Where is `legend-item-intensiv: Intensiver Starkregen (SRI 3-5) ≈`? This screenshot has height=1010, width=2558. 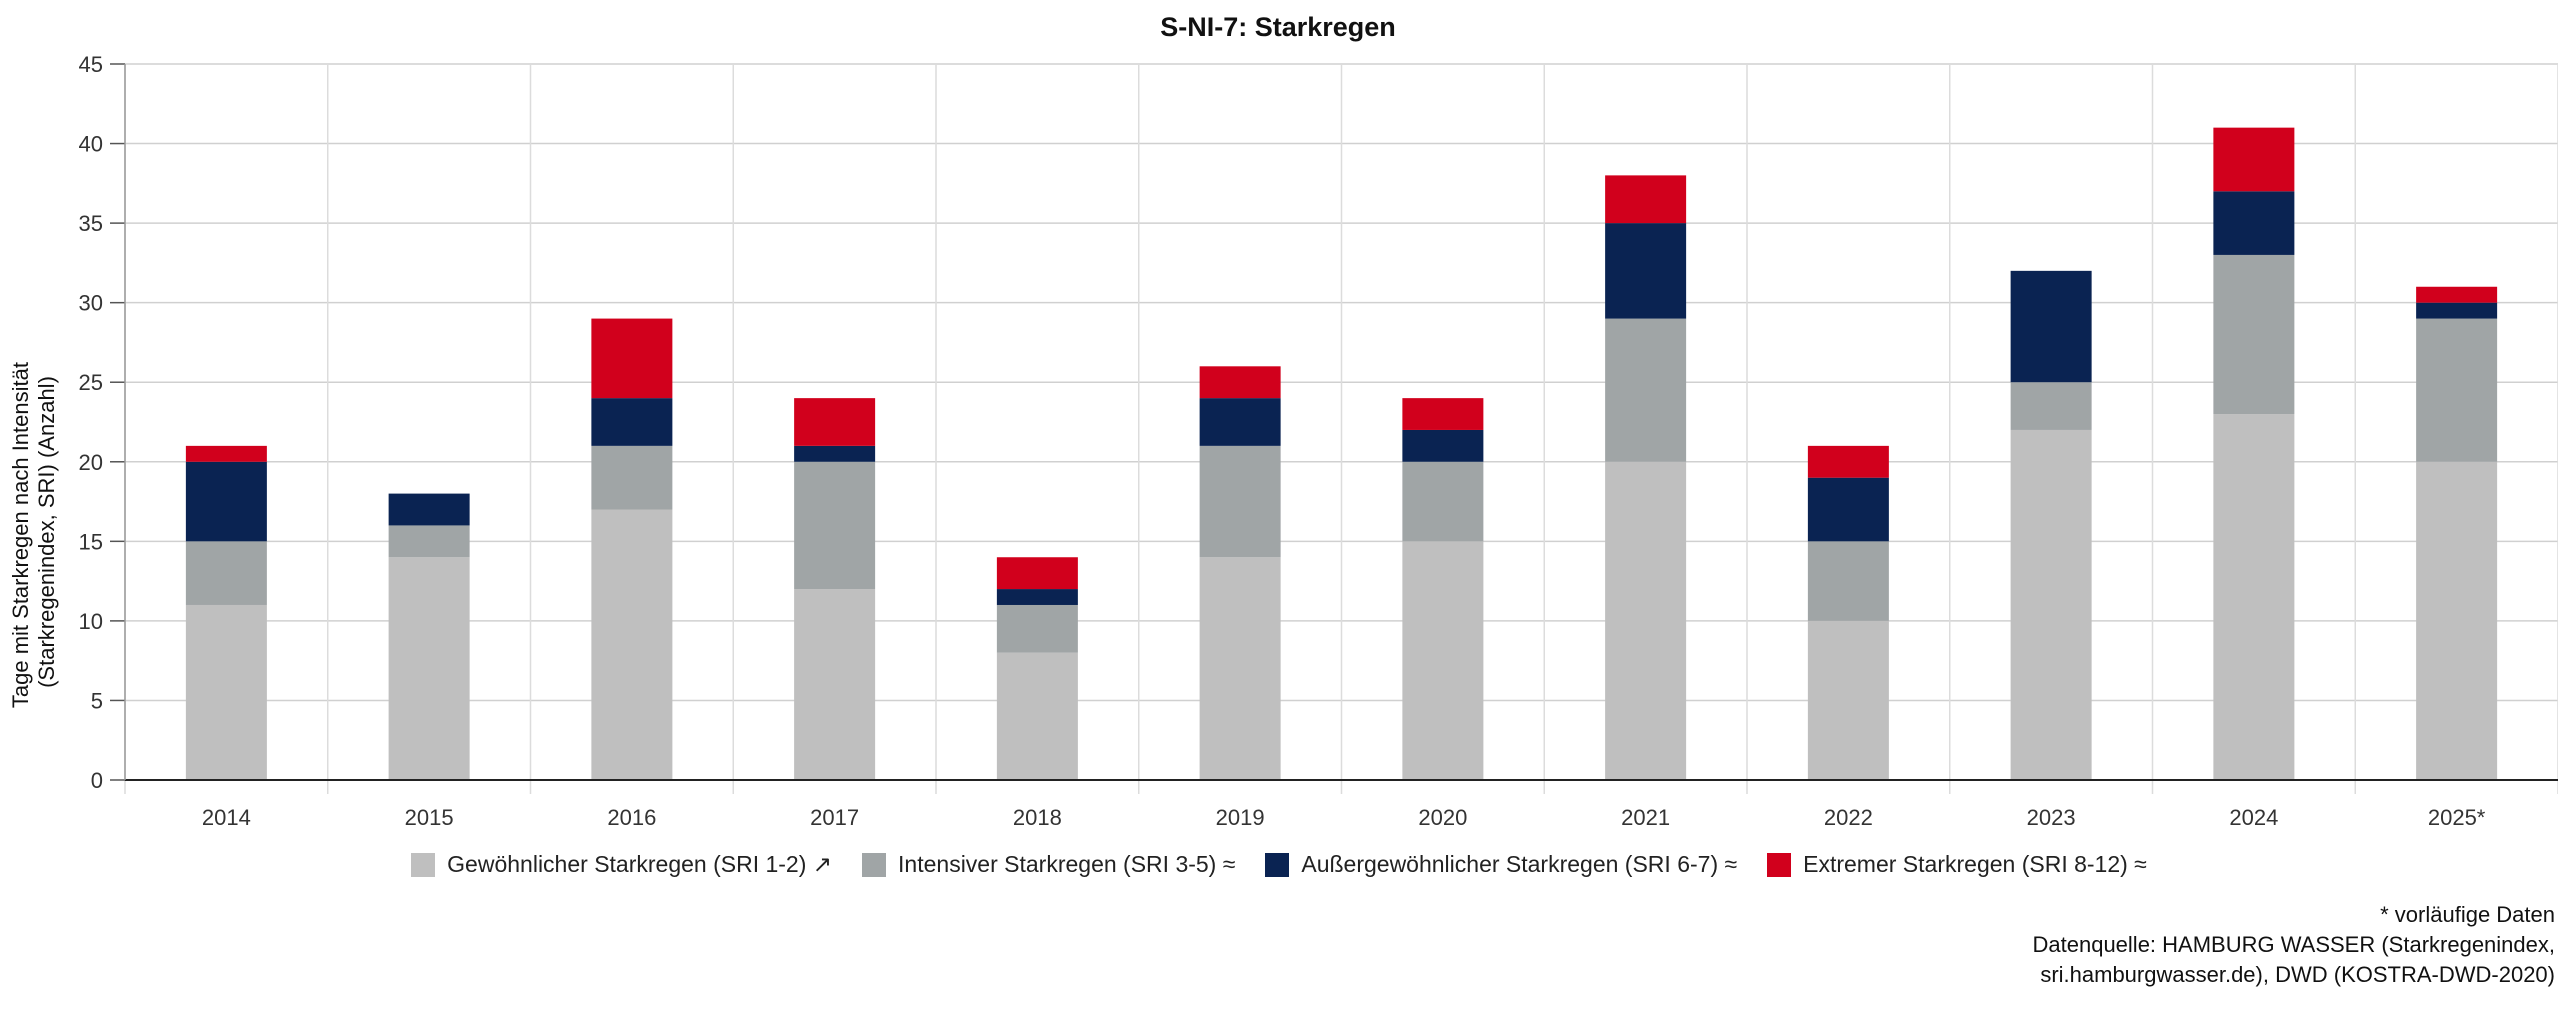
legend-item-intensiv: Intensiver Starkregen (SRI 3-5) ≈ is located at coordinates (1048, 864).